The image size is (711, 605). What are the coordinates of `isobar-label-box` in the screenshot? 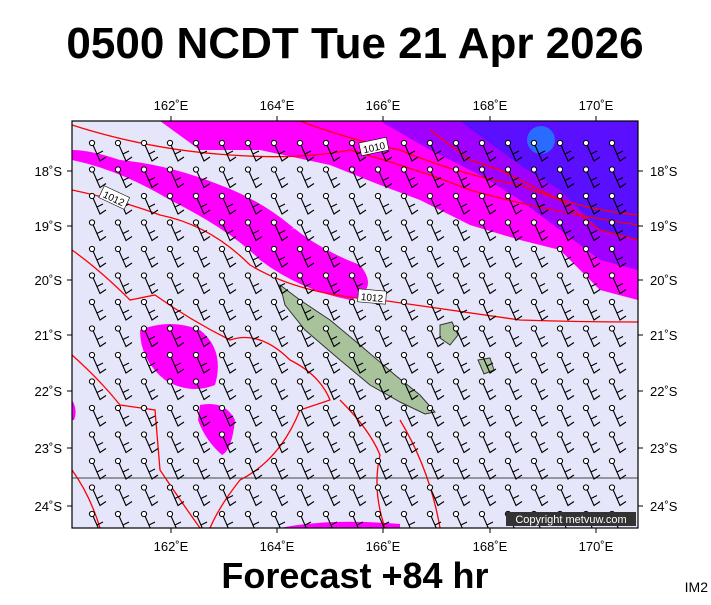 It's located at (372, 296).